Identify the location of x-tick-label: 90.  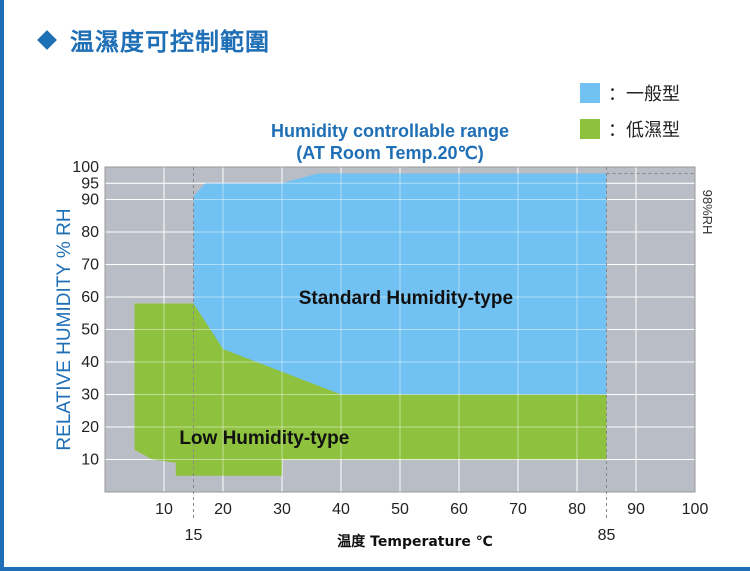
(636, 509).